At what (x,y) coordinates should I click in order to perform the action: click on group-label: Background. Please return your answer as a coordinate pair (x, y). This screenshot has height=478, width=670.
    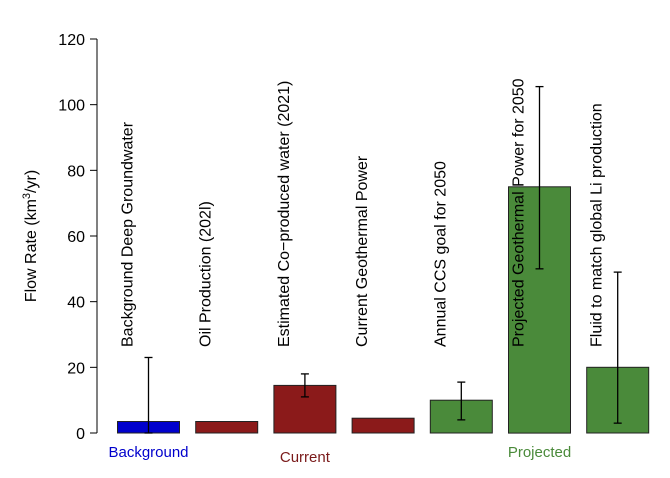
    Looking at the image, I should click on (148, 452).